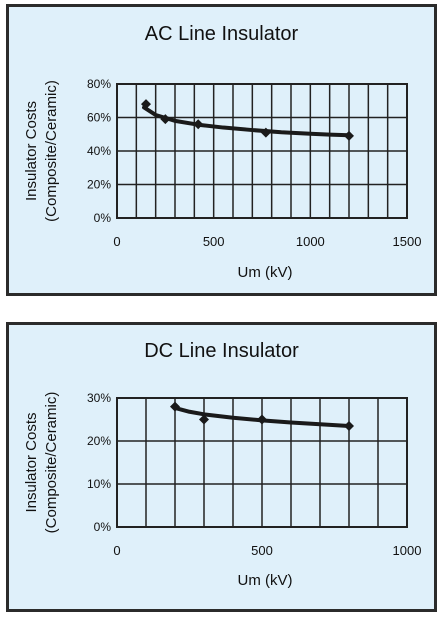 The height and width of the screenshot is (617, 443). I want to click on ac-x-tick-label: 500, so click(214, 241).